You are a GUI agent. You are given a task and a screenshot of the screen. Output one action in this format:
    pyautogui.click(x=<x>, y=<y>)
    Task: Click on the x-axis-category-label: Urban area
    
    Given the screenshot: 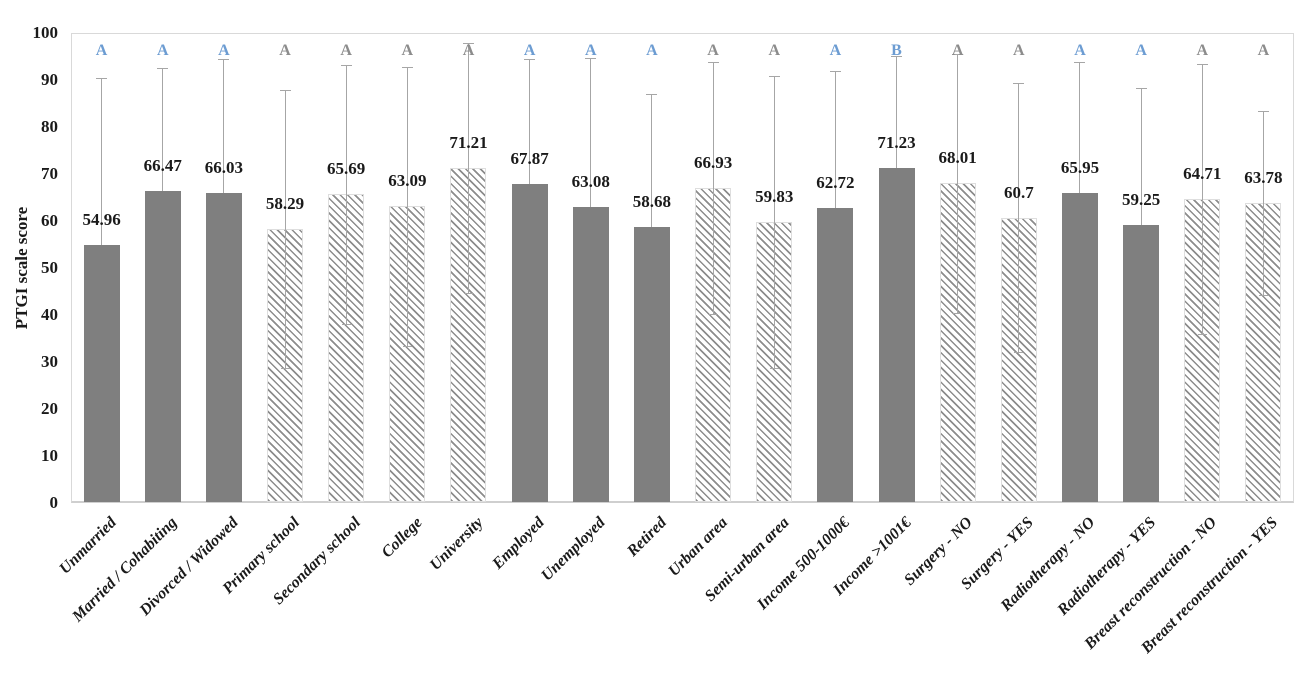 What is the action you would take?
    pyautogui.click(x=698, y=547)
    